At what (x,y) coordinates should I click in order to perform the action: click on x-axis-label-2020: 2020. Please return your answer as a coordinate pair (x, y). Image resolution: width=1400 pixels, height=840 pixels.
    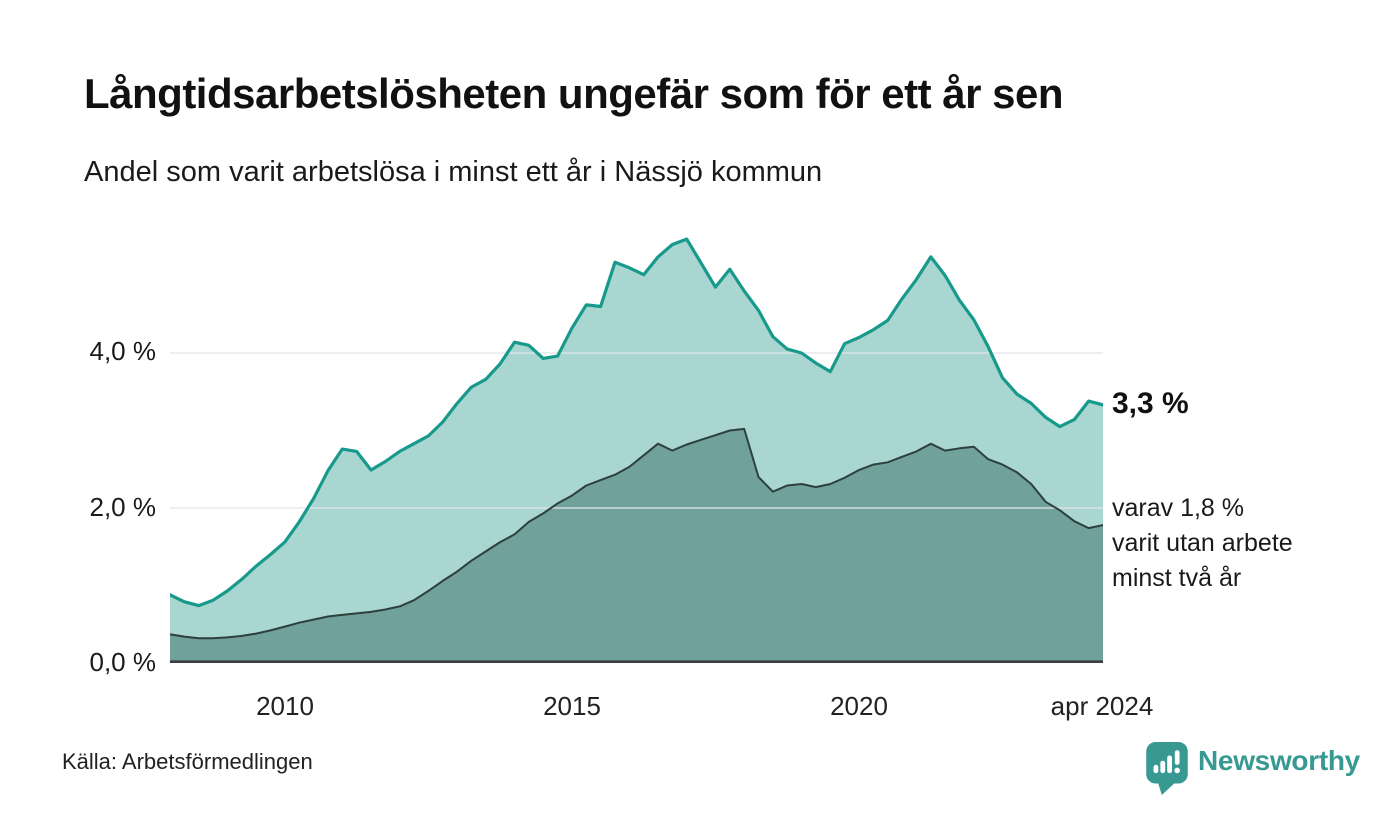
    Looking at the image, I should click on (859, 706).